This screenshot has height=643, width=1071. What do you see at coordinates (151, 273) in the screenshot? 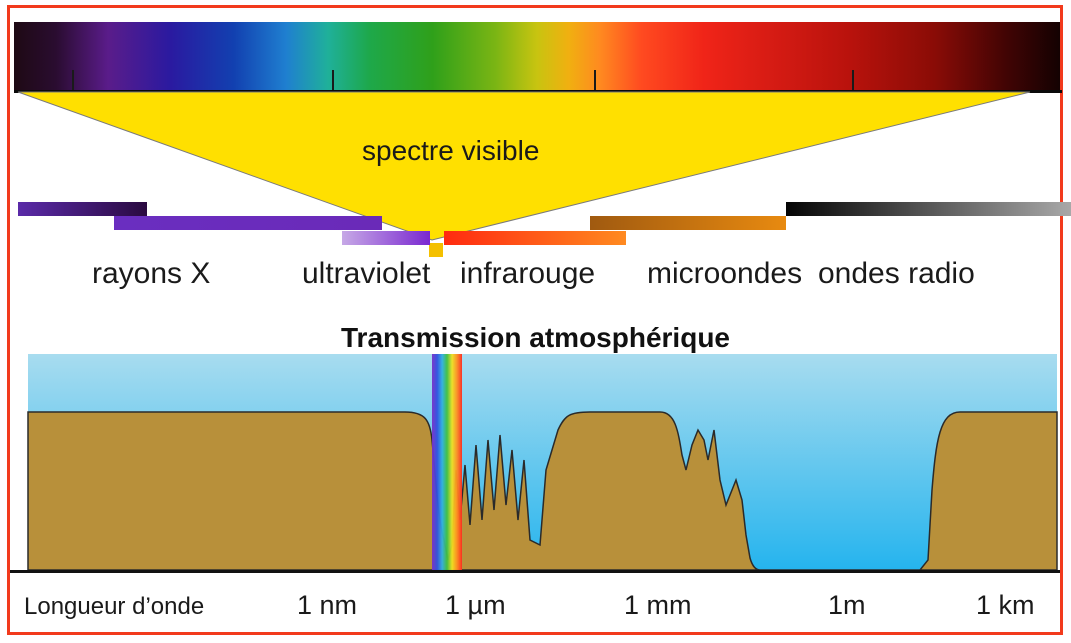
I see `xray-label: rayons X` at bounding box center [151, 273].